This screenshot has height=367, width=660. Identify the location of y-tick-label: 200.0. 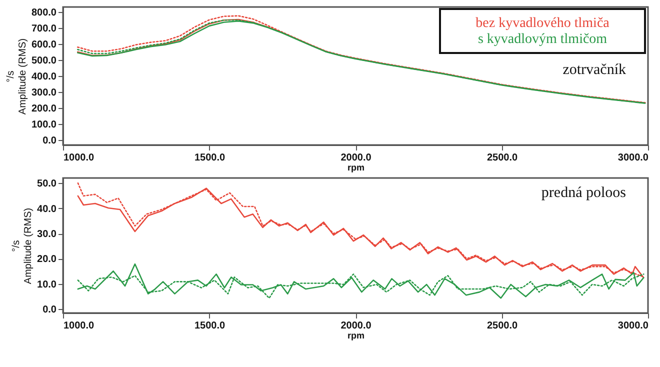
(44, 109).